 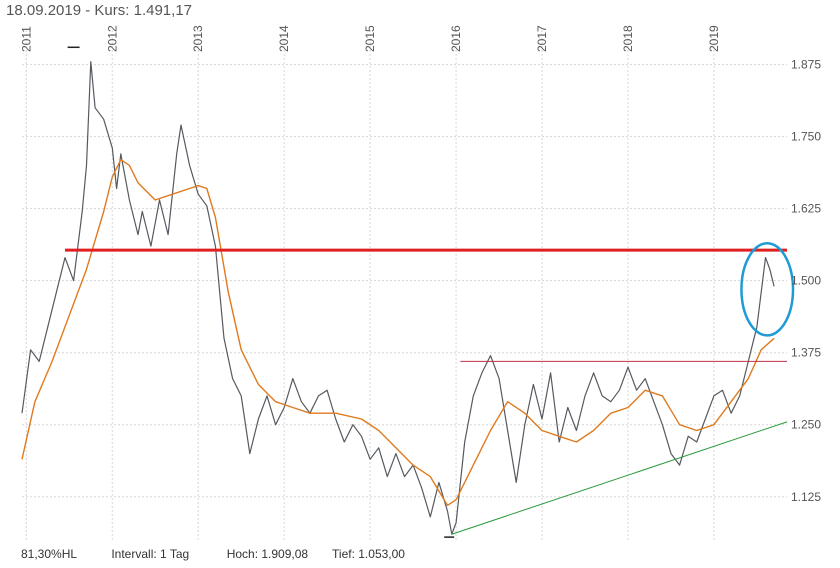 What do you see at coordinates (806, 65) in the screenshot?
I see `y-tick-label: 1.875` at bounding box center [806, 65].